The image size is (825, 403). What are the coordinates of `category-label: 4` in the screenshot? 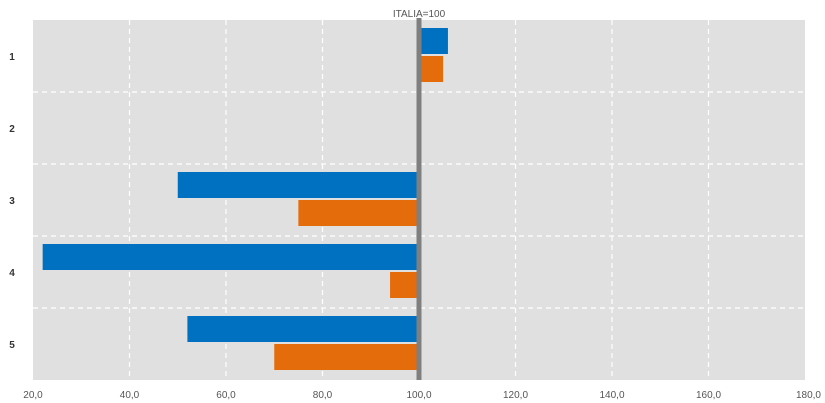 It's located at (12, 273).